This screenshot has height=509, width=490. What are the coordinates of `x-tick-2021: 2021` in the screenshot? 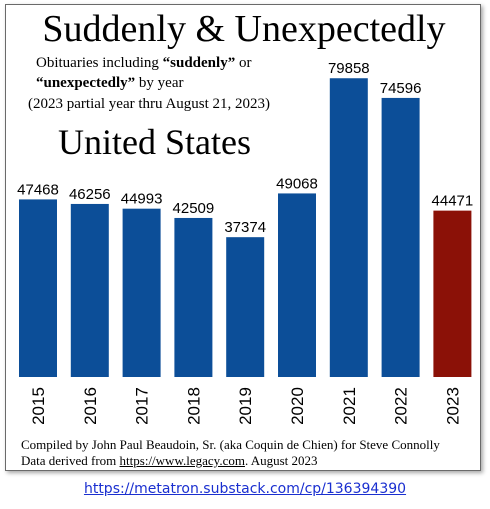 It's located at (349, 406).